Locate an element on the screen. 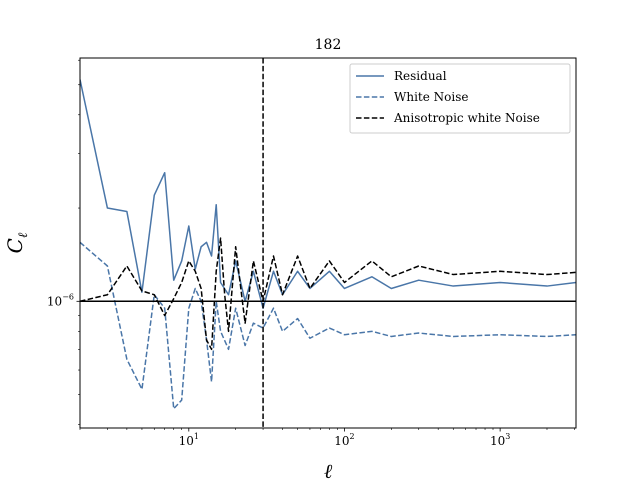 The image size is (640, 480). y-tick-label: 10−6 is located at coordinates (60, 300).